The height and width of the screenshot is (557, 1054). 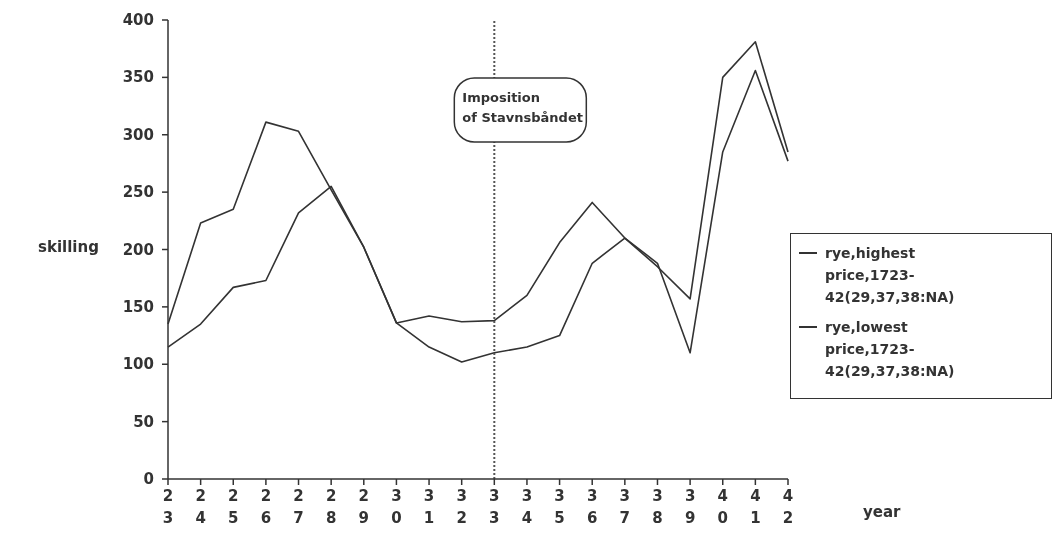 What do you see at coordinates (266, 507) in the screenshot?
I see `x-tick-label: 26` at bounding box center [266, 507].